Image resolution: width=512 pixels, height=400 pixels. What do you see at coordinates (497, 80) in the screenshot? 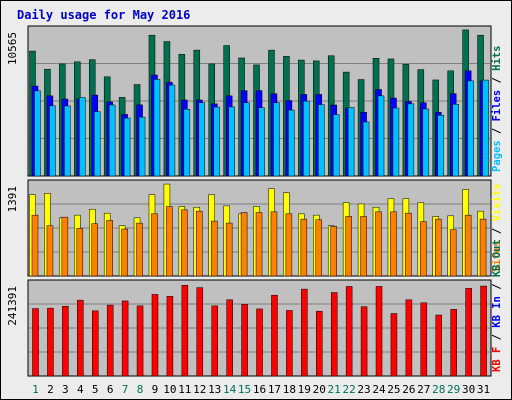
I see `panel-top-legend-part-3: /` at bounding box center [497, 80].